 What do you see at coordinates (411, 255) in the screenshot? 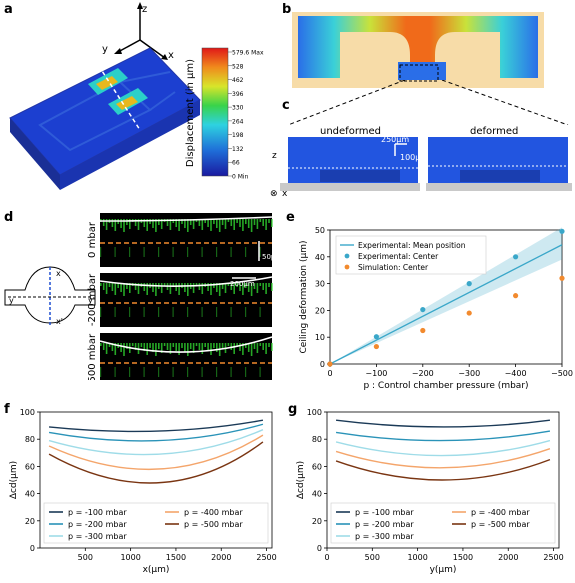
I see `legend-box` at bounding box center [411, 255].